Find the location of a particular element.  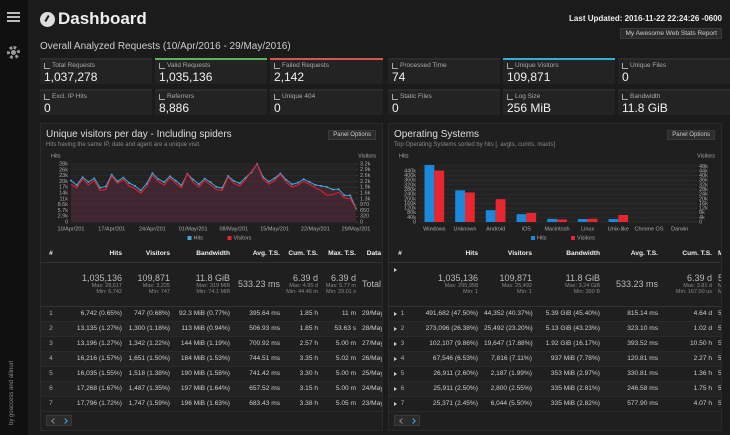

table-cell: 5.33 m is located at coordinates (718, 389).